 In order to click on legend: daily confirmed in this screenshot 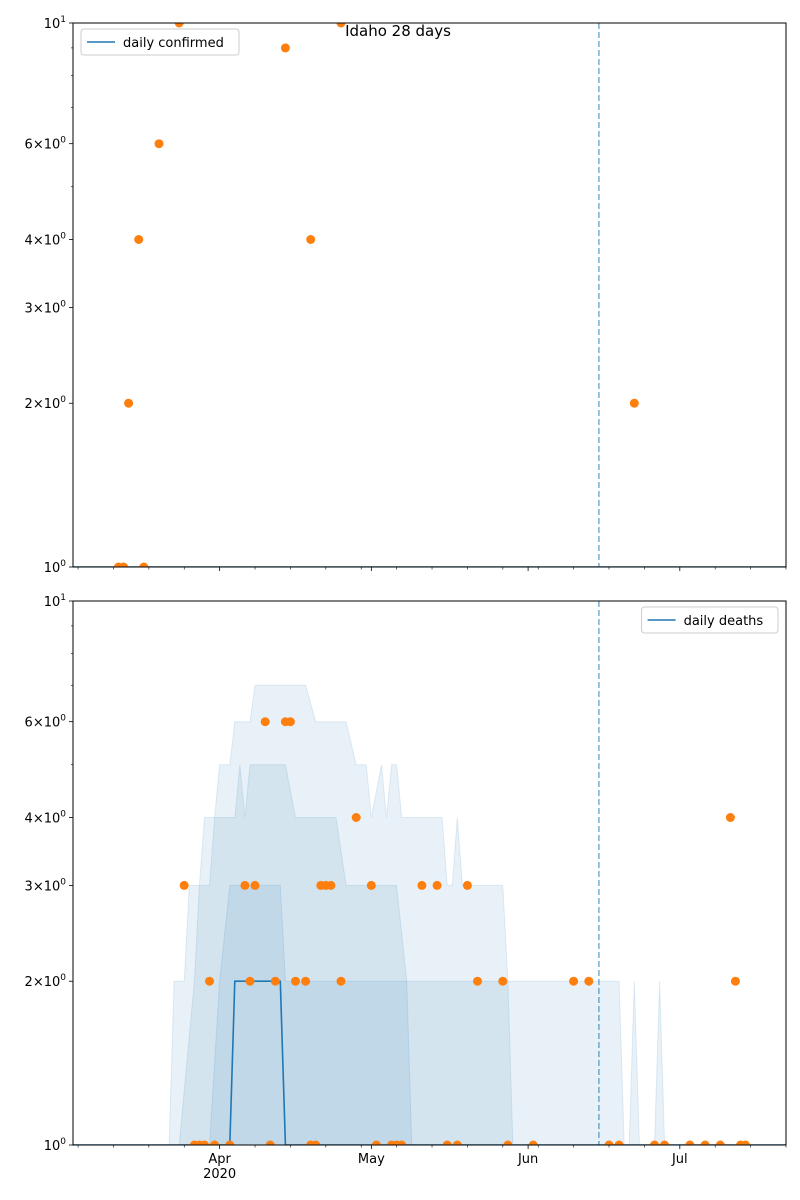, I will do `click(160, 42)`.